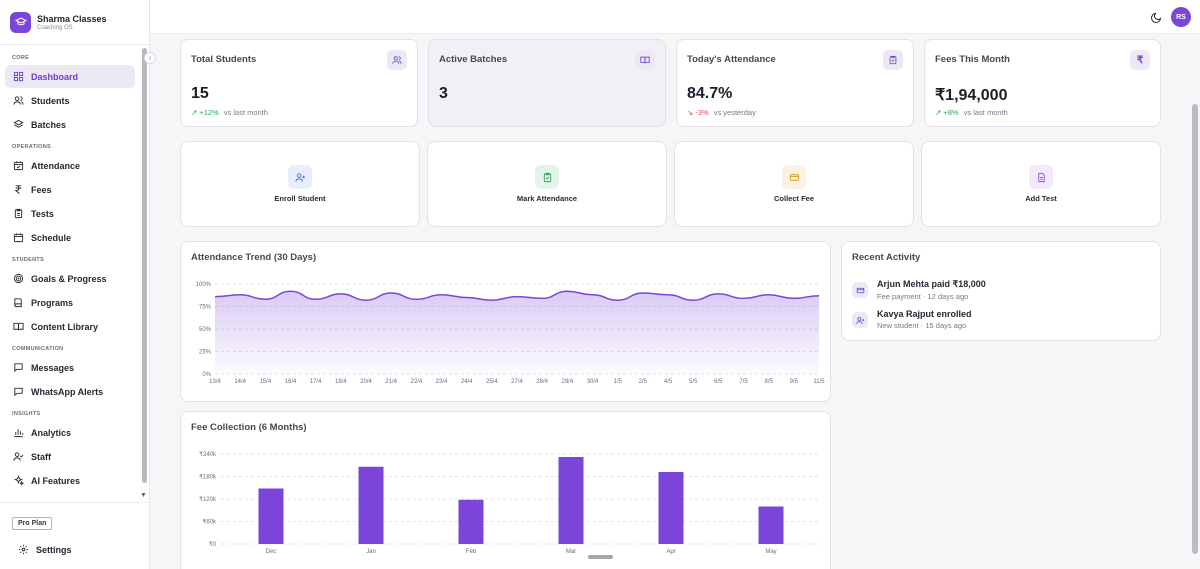  What do you see at coordinates (793, 198) in the screenshot?
I see `action-label: Collect Fee` at bounding box center [793, 198].